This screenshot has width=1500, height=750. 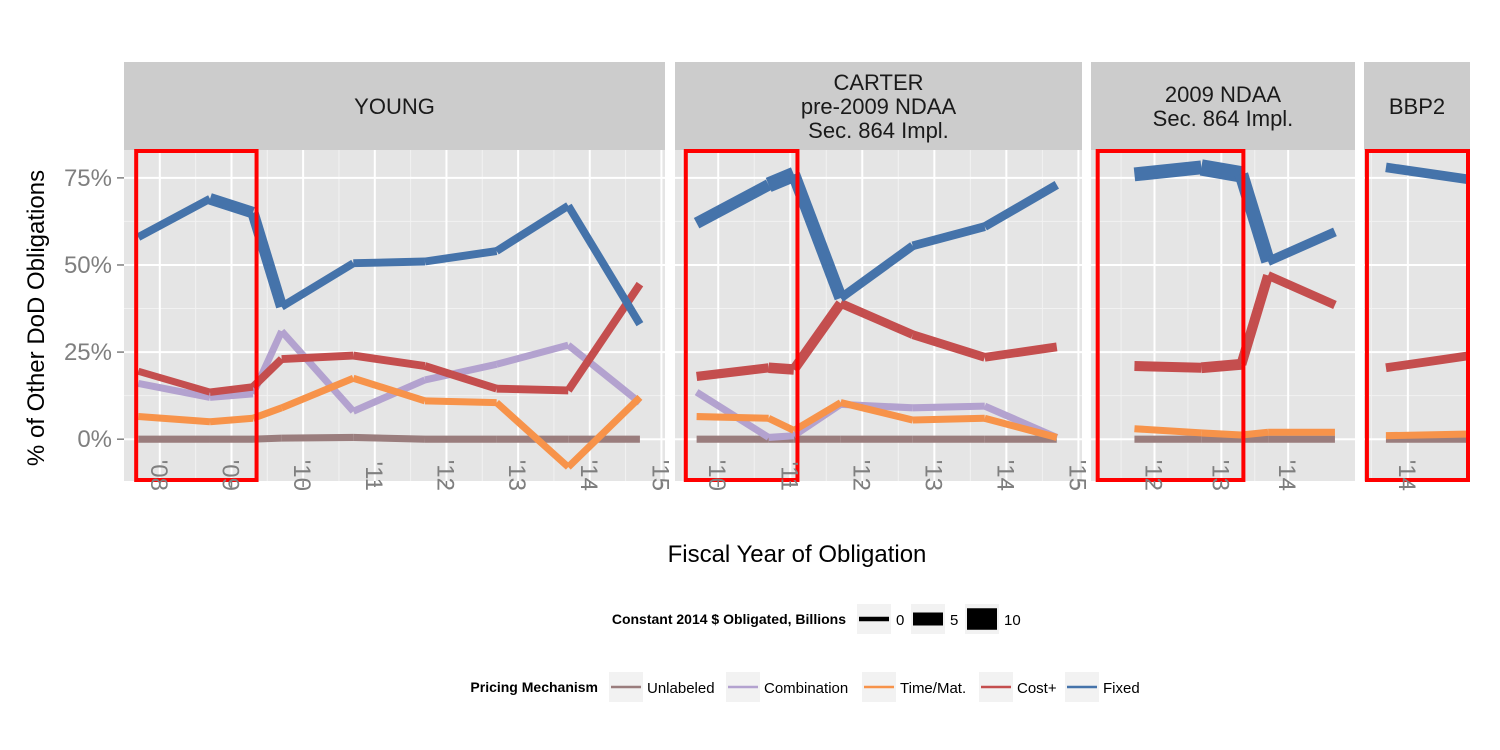 What do you see at coordinates (878, 82) in the screenshot?
I see `facet-strip-label: CARTER` at bounding box center [878, 82].